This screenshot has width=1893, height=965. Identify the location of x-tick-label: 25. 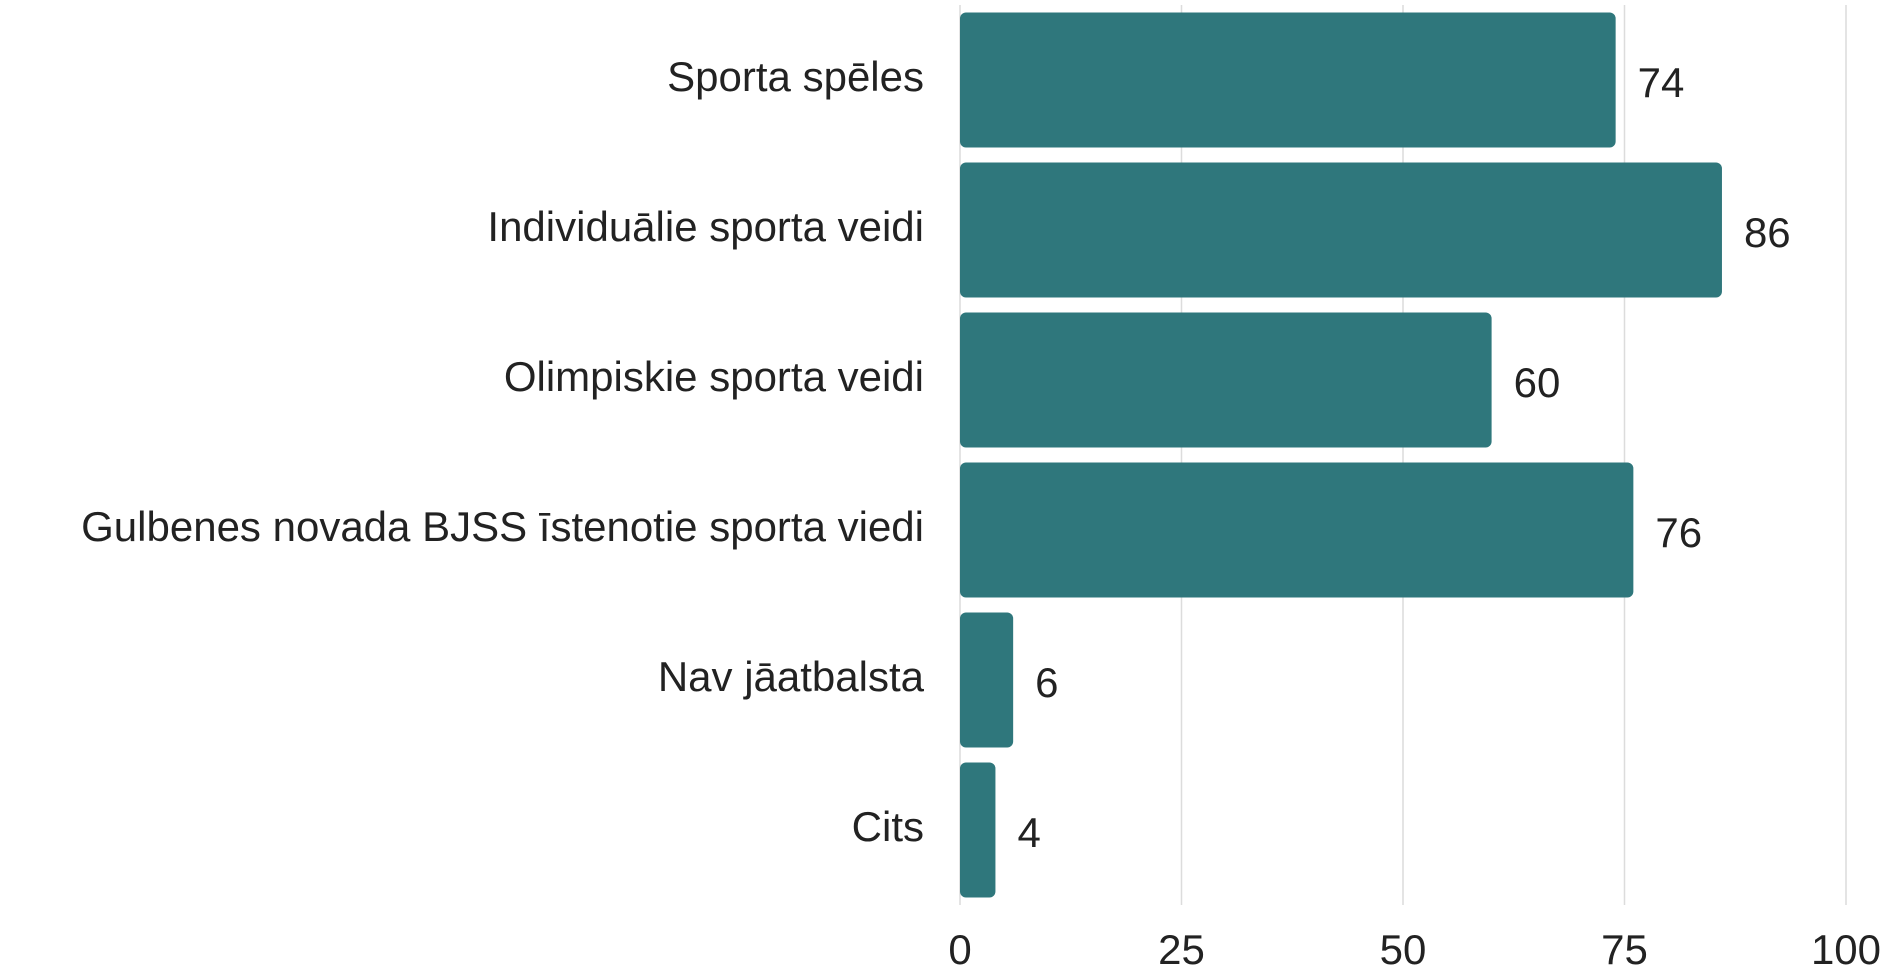
(1181, 945).